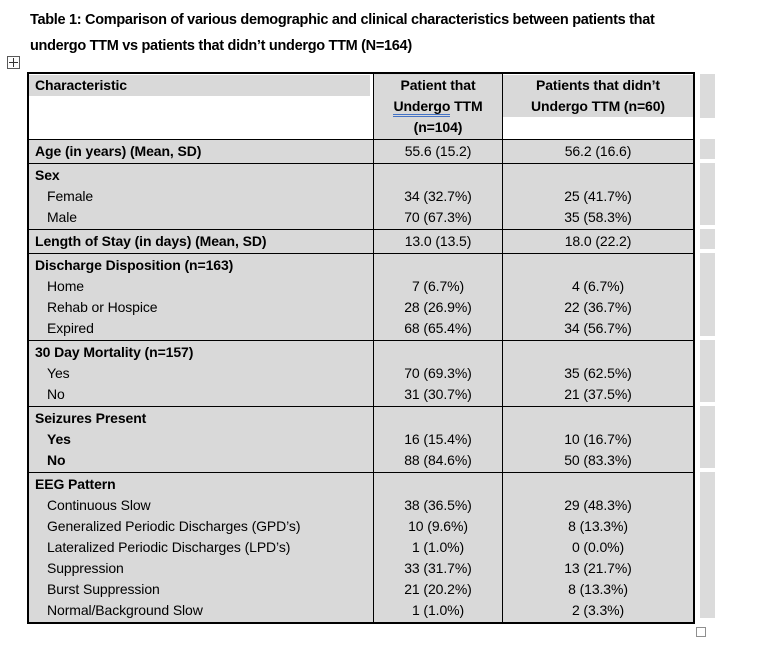 This screenshot has height=652, width=775. What do you see at coordinates (438, 297) in the screenshot?
I see `ttm-value-cell: 7 (6.7%) 28 (26.9%) 68 (65.4%)` at bounding box center [438, 297].